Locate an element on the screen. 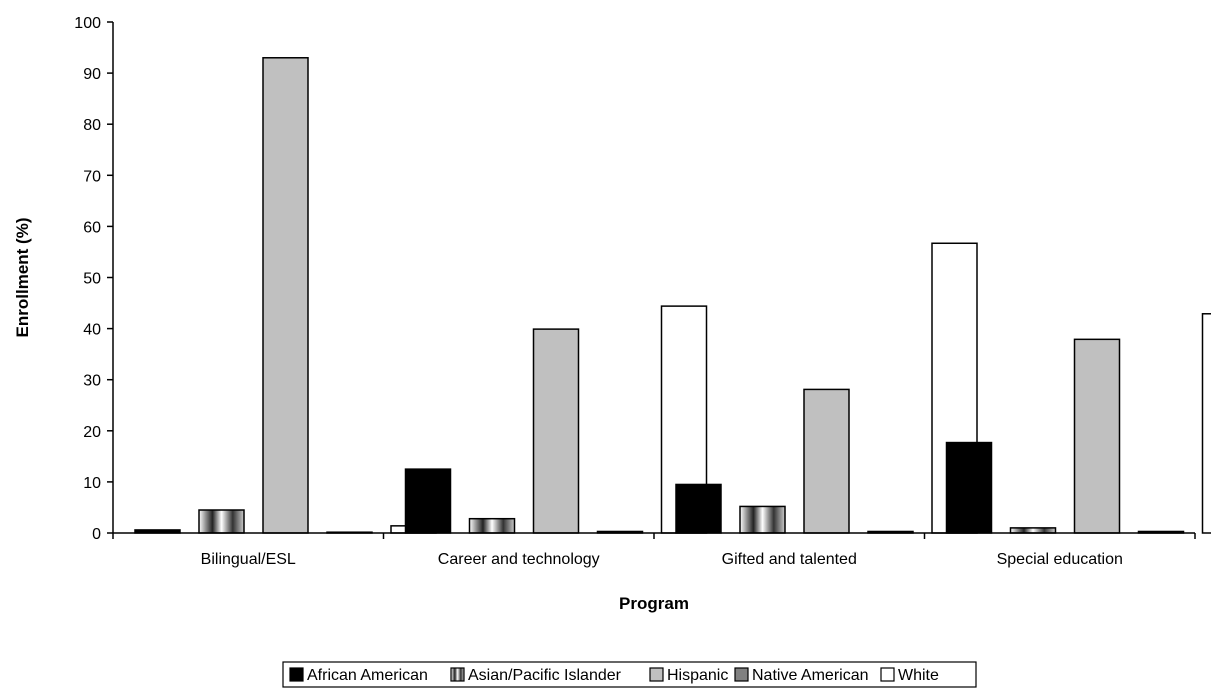 The height and width of the screenshot is (692, 1211). legend-label: Asian/Pacific Islander is located at coordinates (545, 675).